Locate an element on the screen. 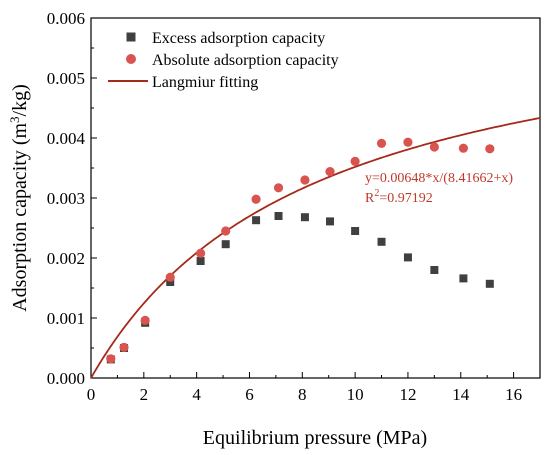 The height and width of the screenshot is (455, 550). y-tick-label: 0.004 is located at coordinates (66, 138).